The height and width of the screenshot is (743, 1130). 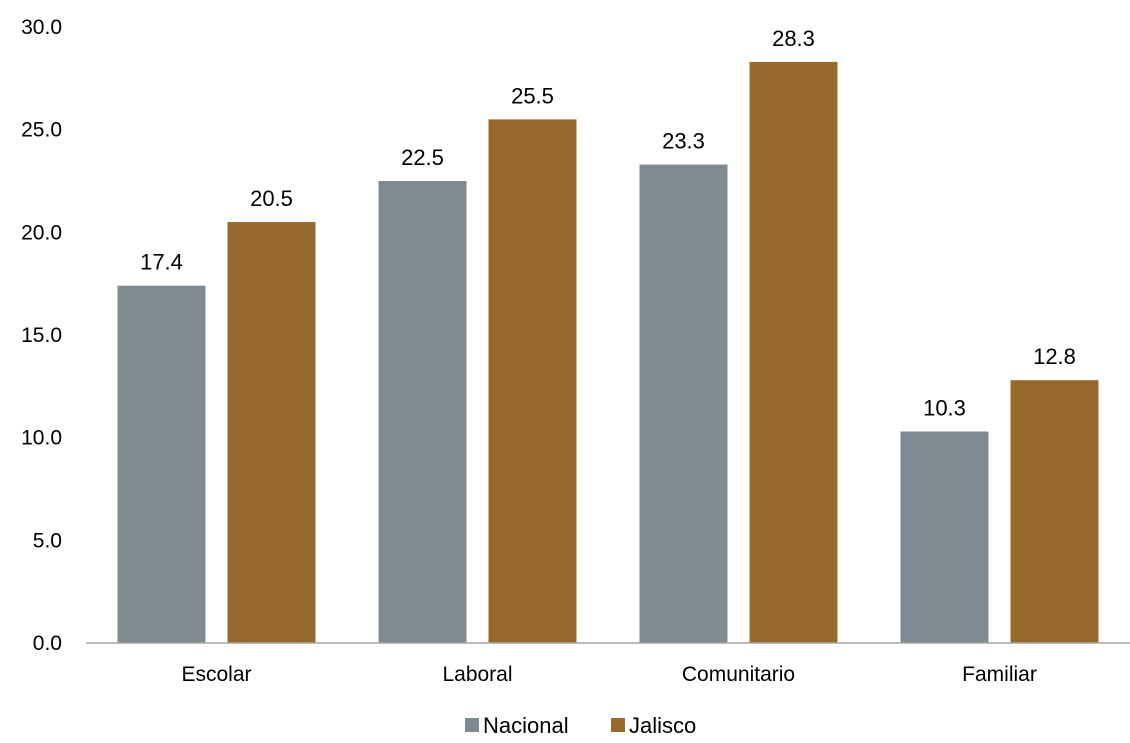 What do you see at coordinates (944, 537) in the screenshot?
I see `bar-nacional-familiar` at bounding box center [944, 537].